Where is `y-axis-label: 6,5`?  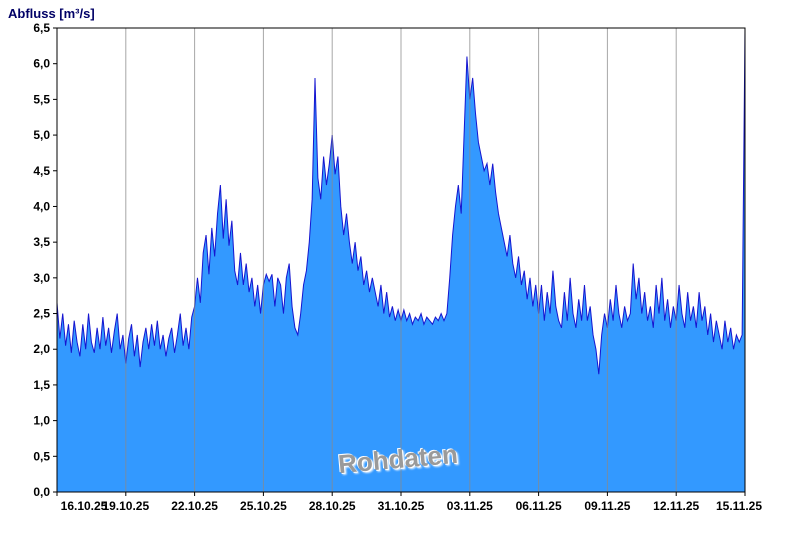 y-axis-label: 6,5 is located at coordinates (41, 28).